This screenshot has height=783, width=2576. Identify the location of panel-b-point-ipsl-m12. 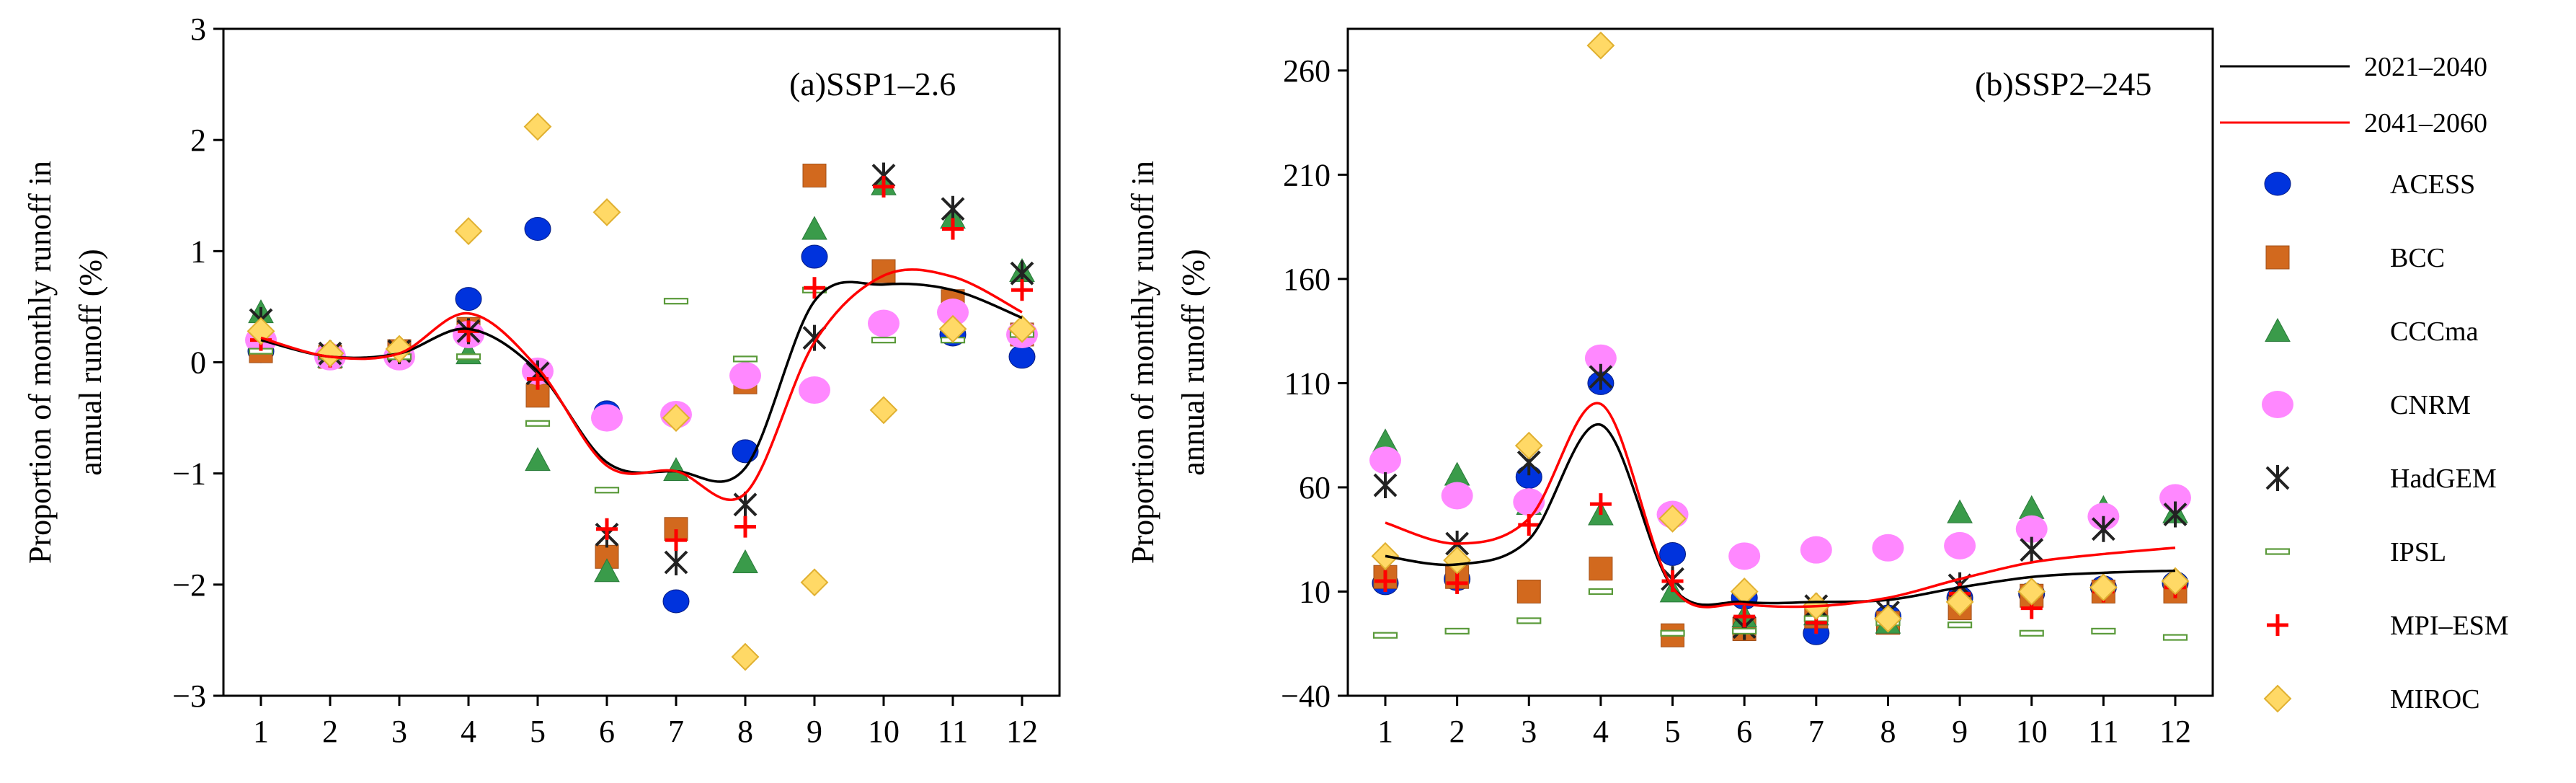
(2175, 637).